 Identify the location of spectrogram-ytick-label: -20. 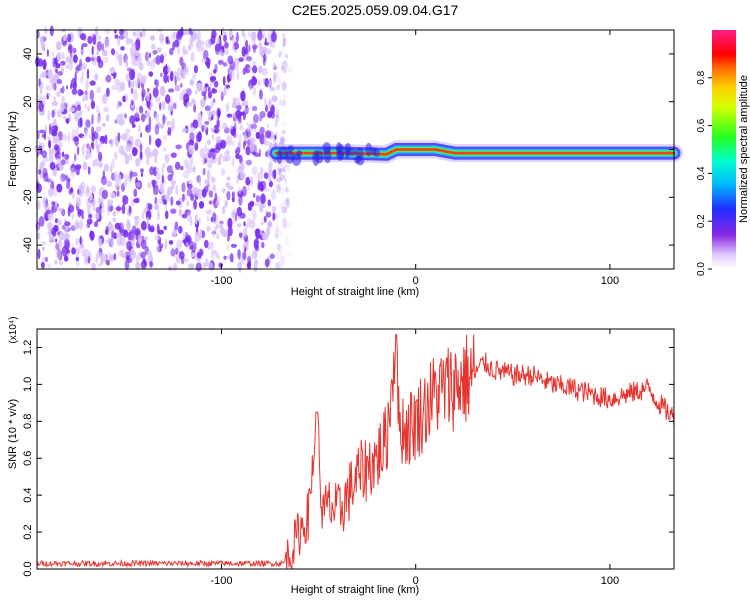
(28, 197).